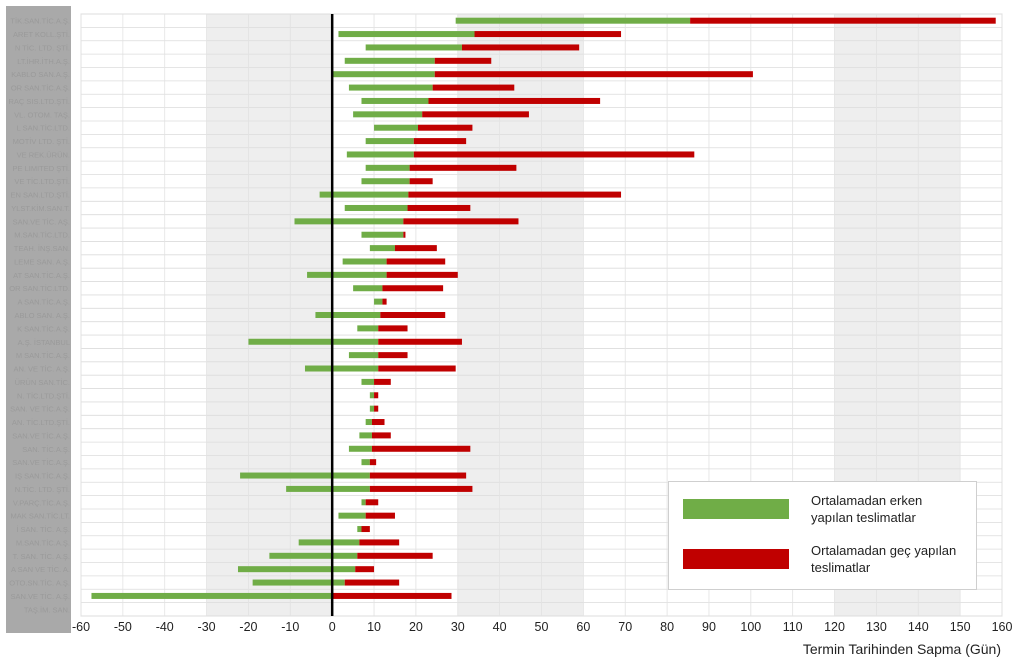 This screenshot has height=665, width=1024. Describe the element at coordinates (40, 596) in the screenshot. I see `category-label: SAN.VE TİC. A.Ş.` at that location.